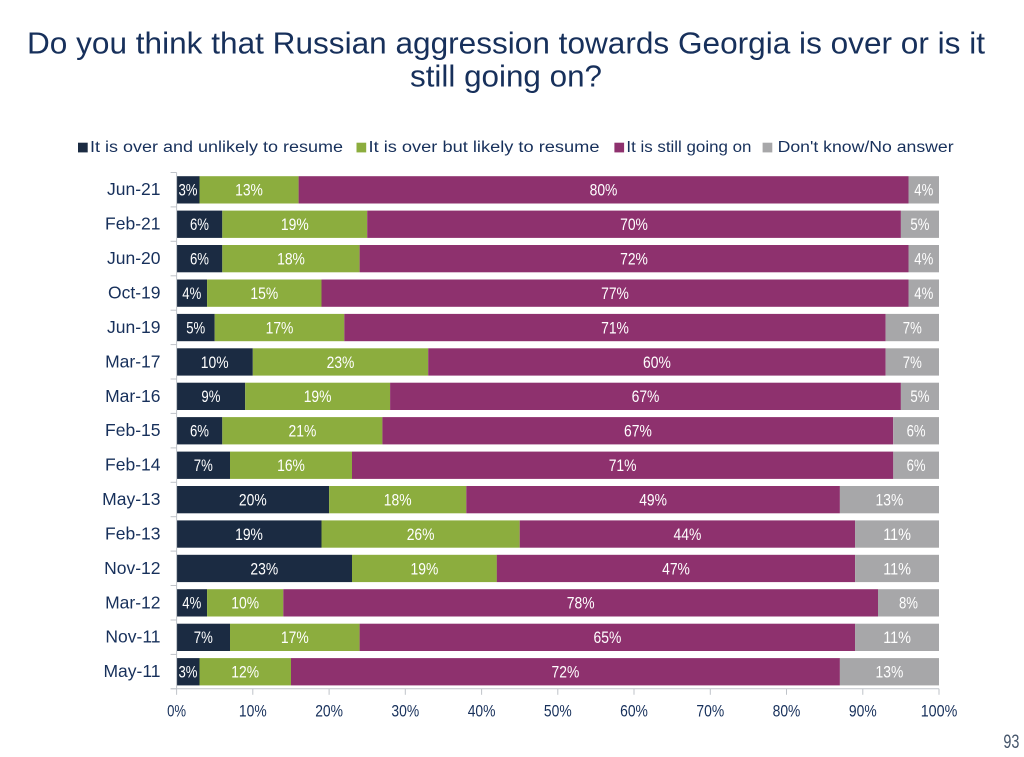 This screenshot has width=1024, height=757. What do you see at coordinates (134, 327) in the screenshot?
I see `svg-text: Jun-19` at bounding box center [134, 327].